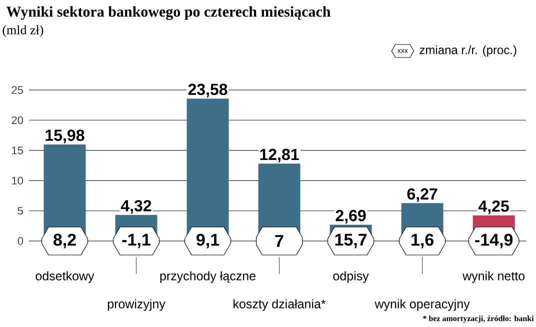  What do you see at coordinates (23, 31) in the screenshot?
I see `chart-subtitle: (mld zł)` at bounding box center [23, 31].